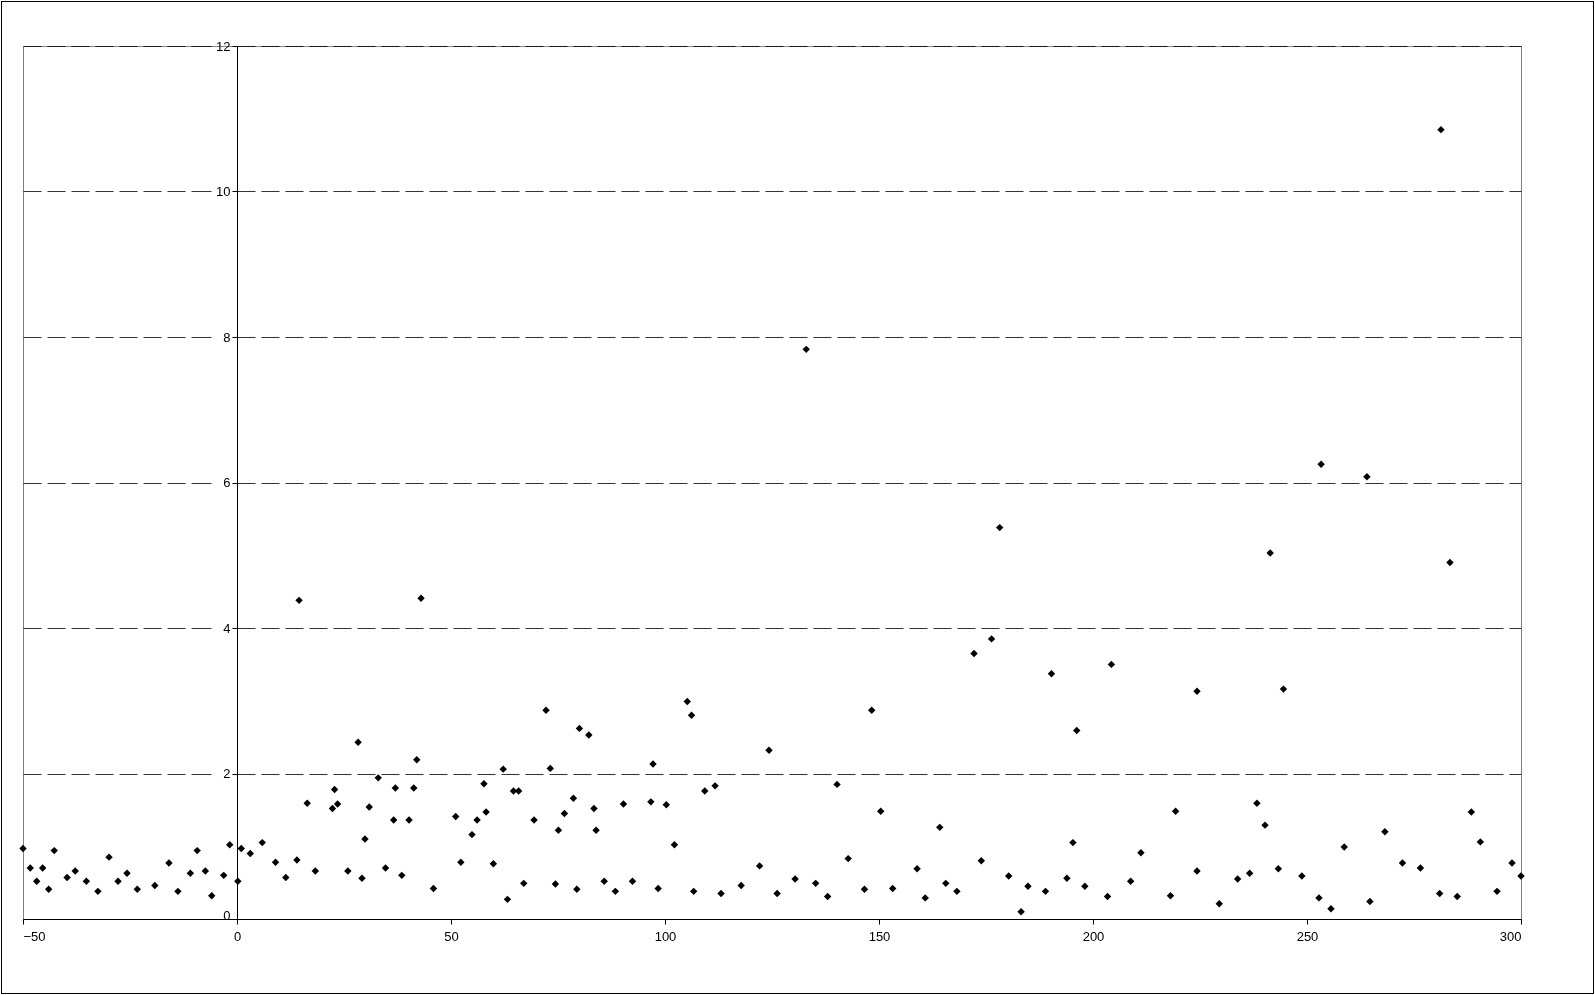 The width and height of the screenshot is (1595, 995). What do you see at coordinates (451, 936) in the screenshot?
I see `x-tick-label: 50` at bounding box center [451, 936].